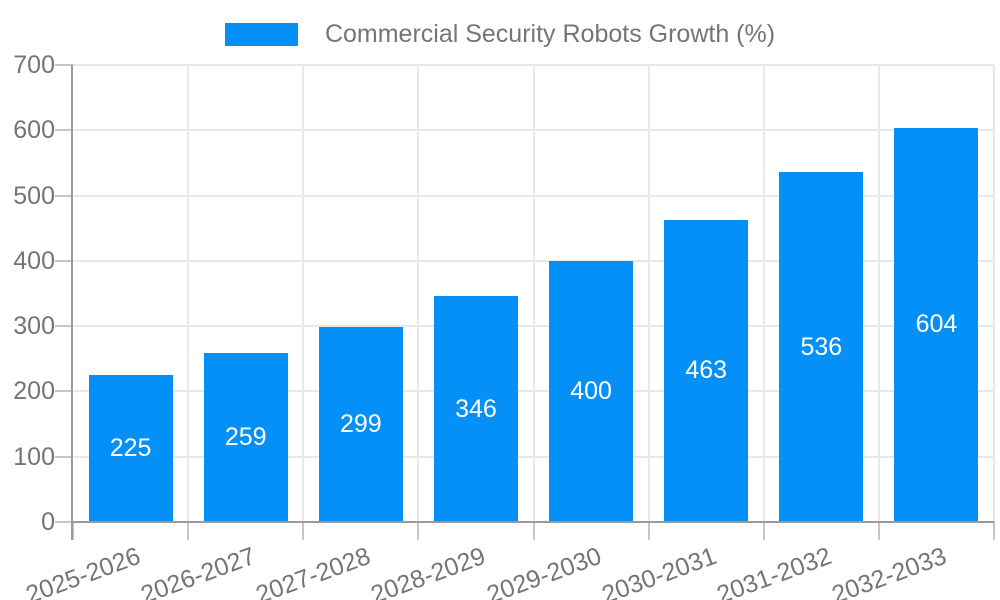 This screenshot has width=1000, height=600. I want to click on bar: 225, so click(130, 448).